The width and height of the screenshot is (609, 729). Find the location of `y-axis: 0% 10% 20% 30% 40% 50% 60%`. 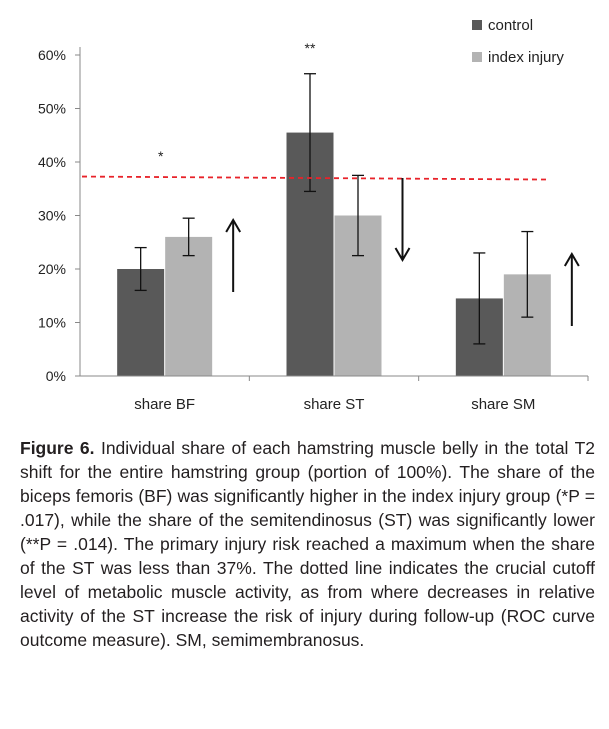

y-axis: 0% 10% 20% 30% 40% 50% 60% is located at coordinates (59, 215).